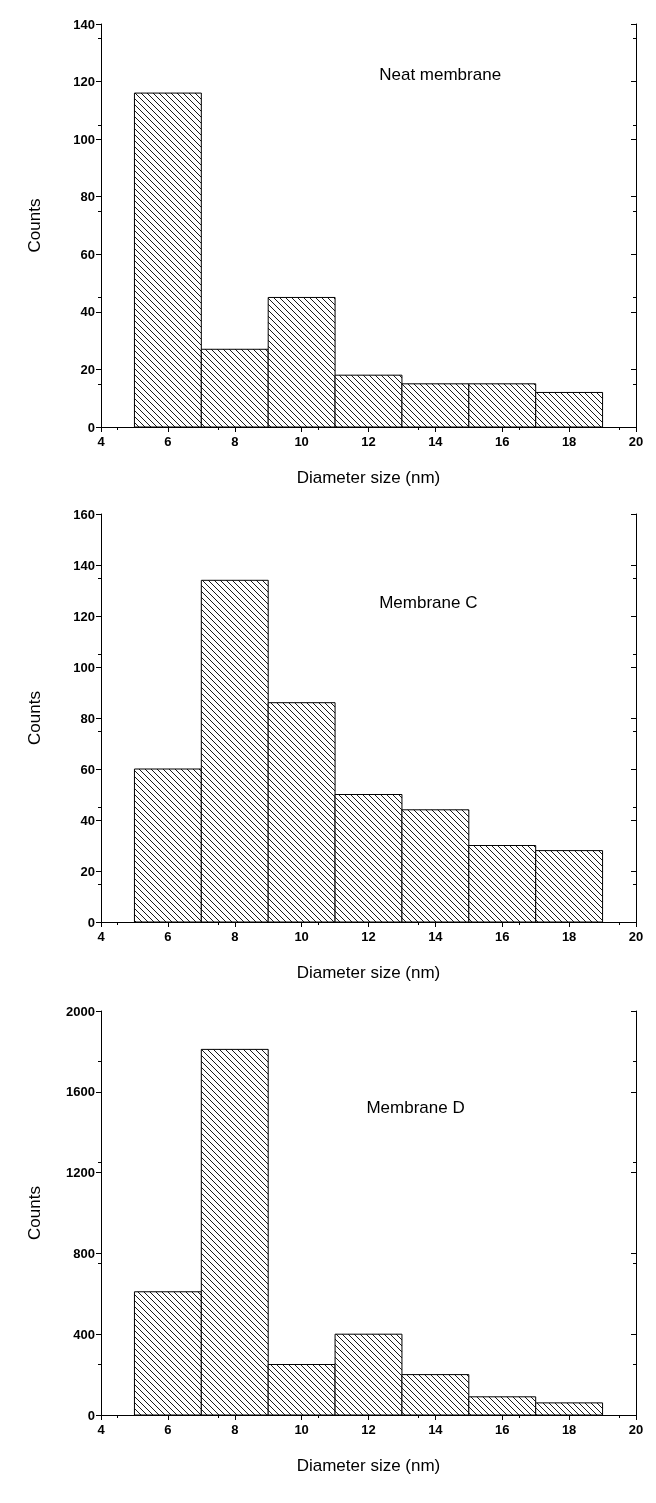  Describe the element at coordinates (428, 602) in the screenshot. I see `annotation: Membrane C` at that location.